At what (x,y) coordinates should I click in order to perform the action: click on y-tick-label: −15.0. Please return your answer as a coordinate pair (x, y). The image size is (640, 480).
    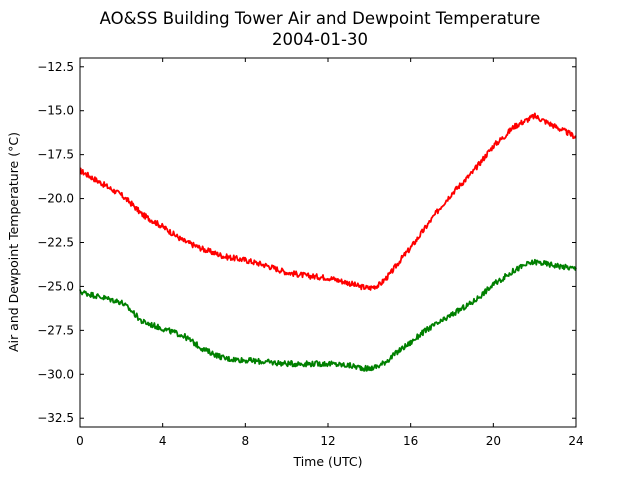
    Looking at the image, I should click on (55, 111).